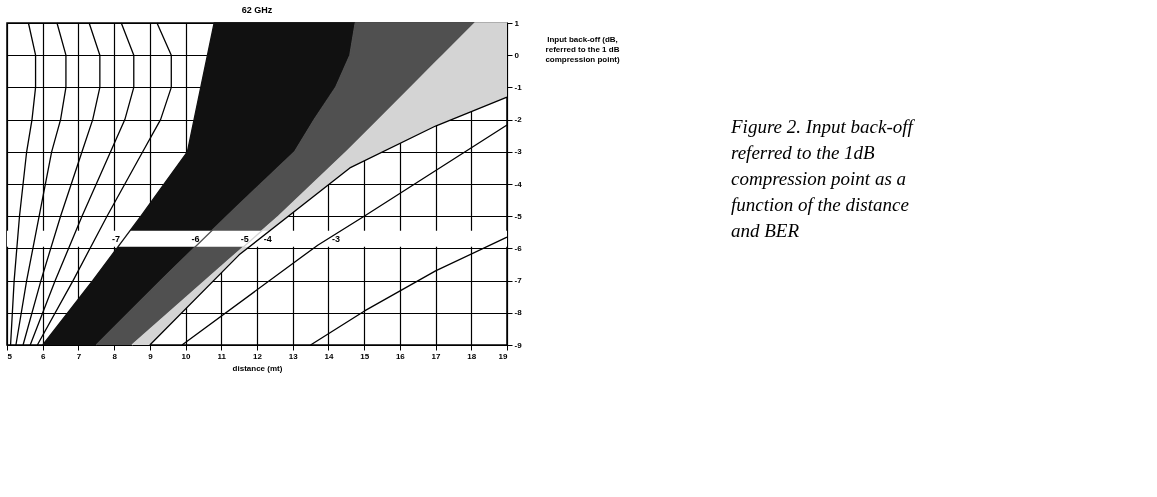 The height and width of the screenshot is (497, 1157). What do you see at coordinates (258, 356) in the screenshot?
I see `x-tick-label: 12` at bounding box center [258, 356].